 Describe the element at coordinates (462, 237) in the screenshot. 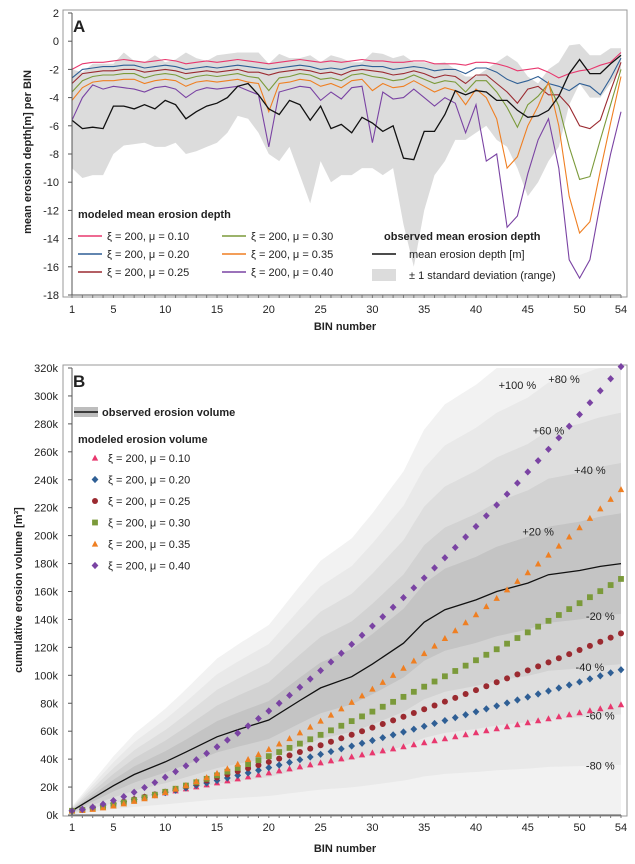

I see `legend-observed-title: observed mean erosion depth` at that location.